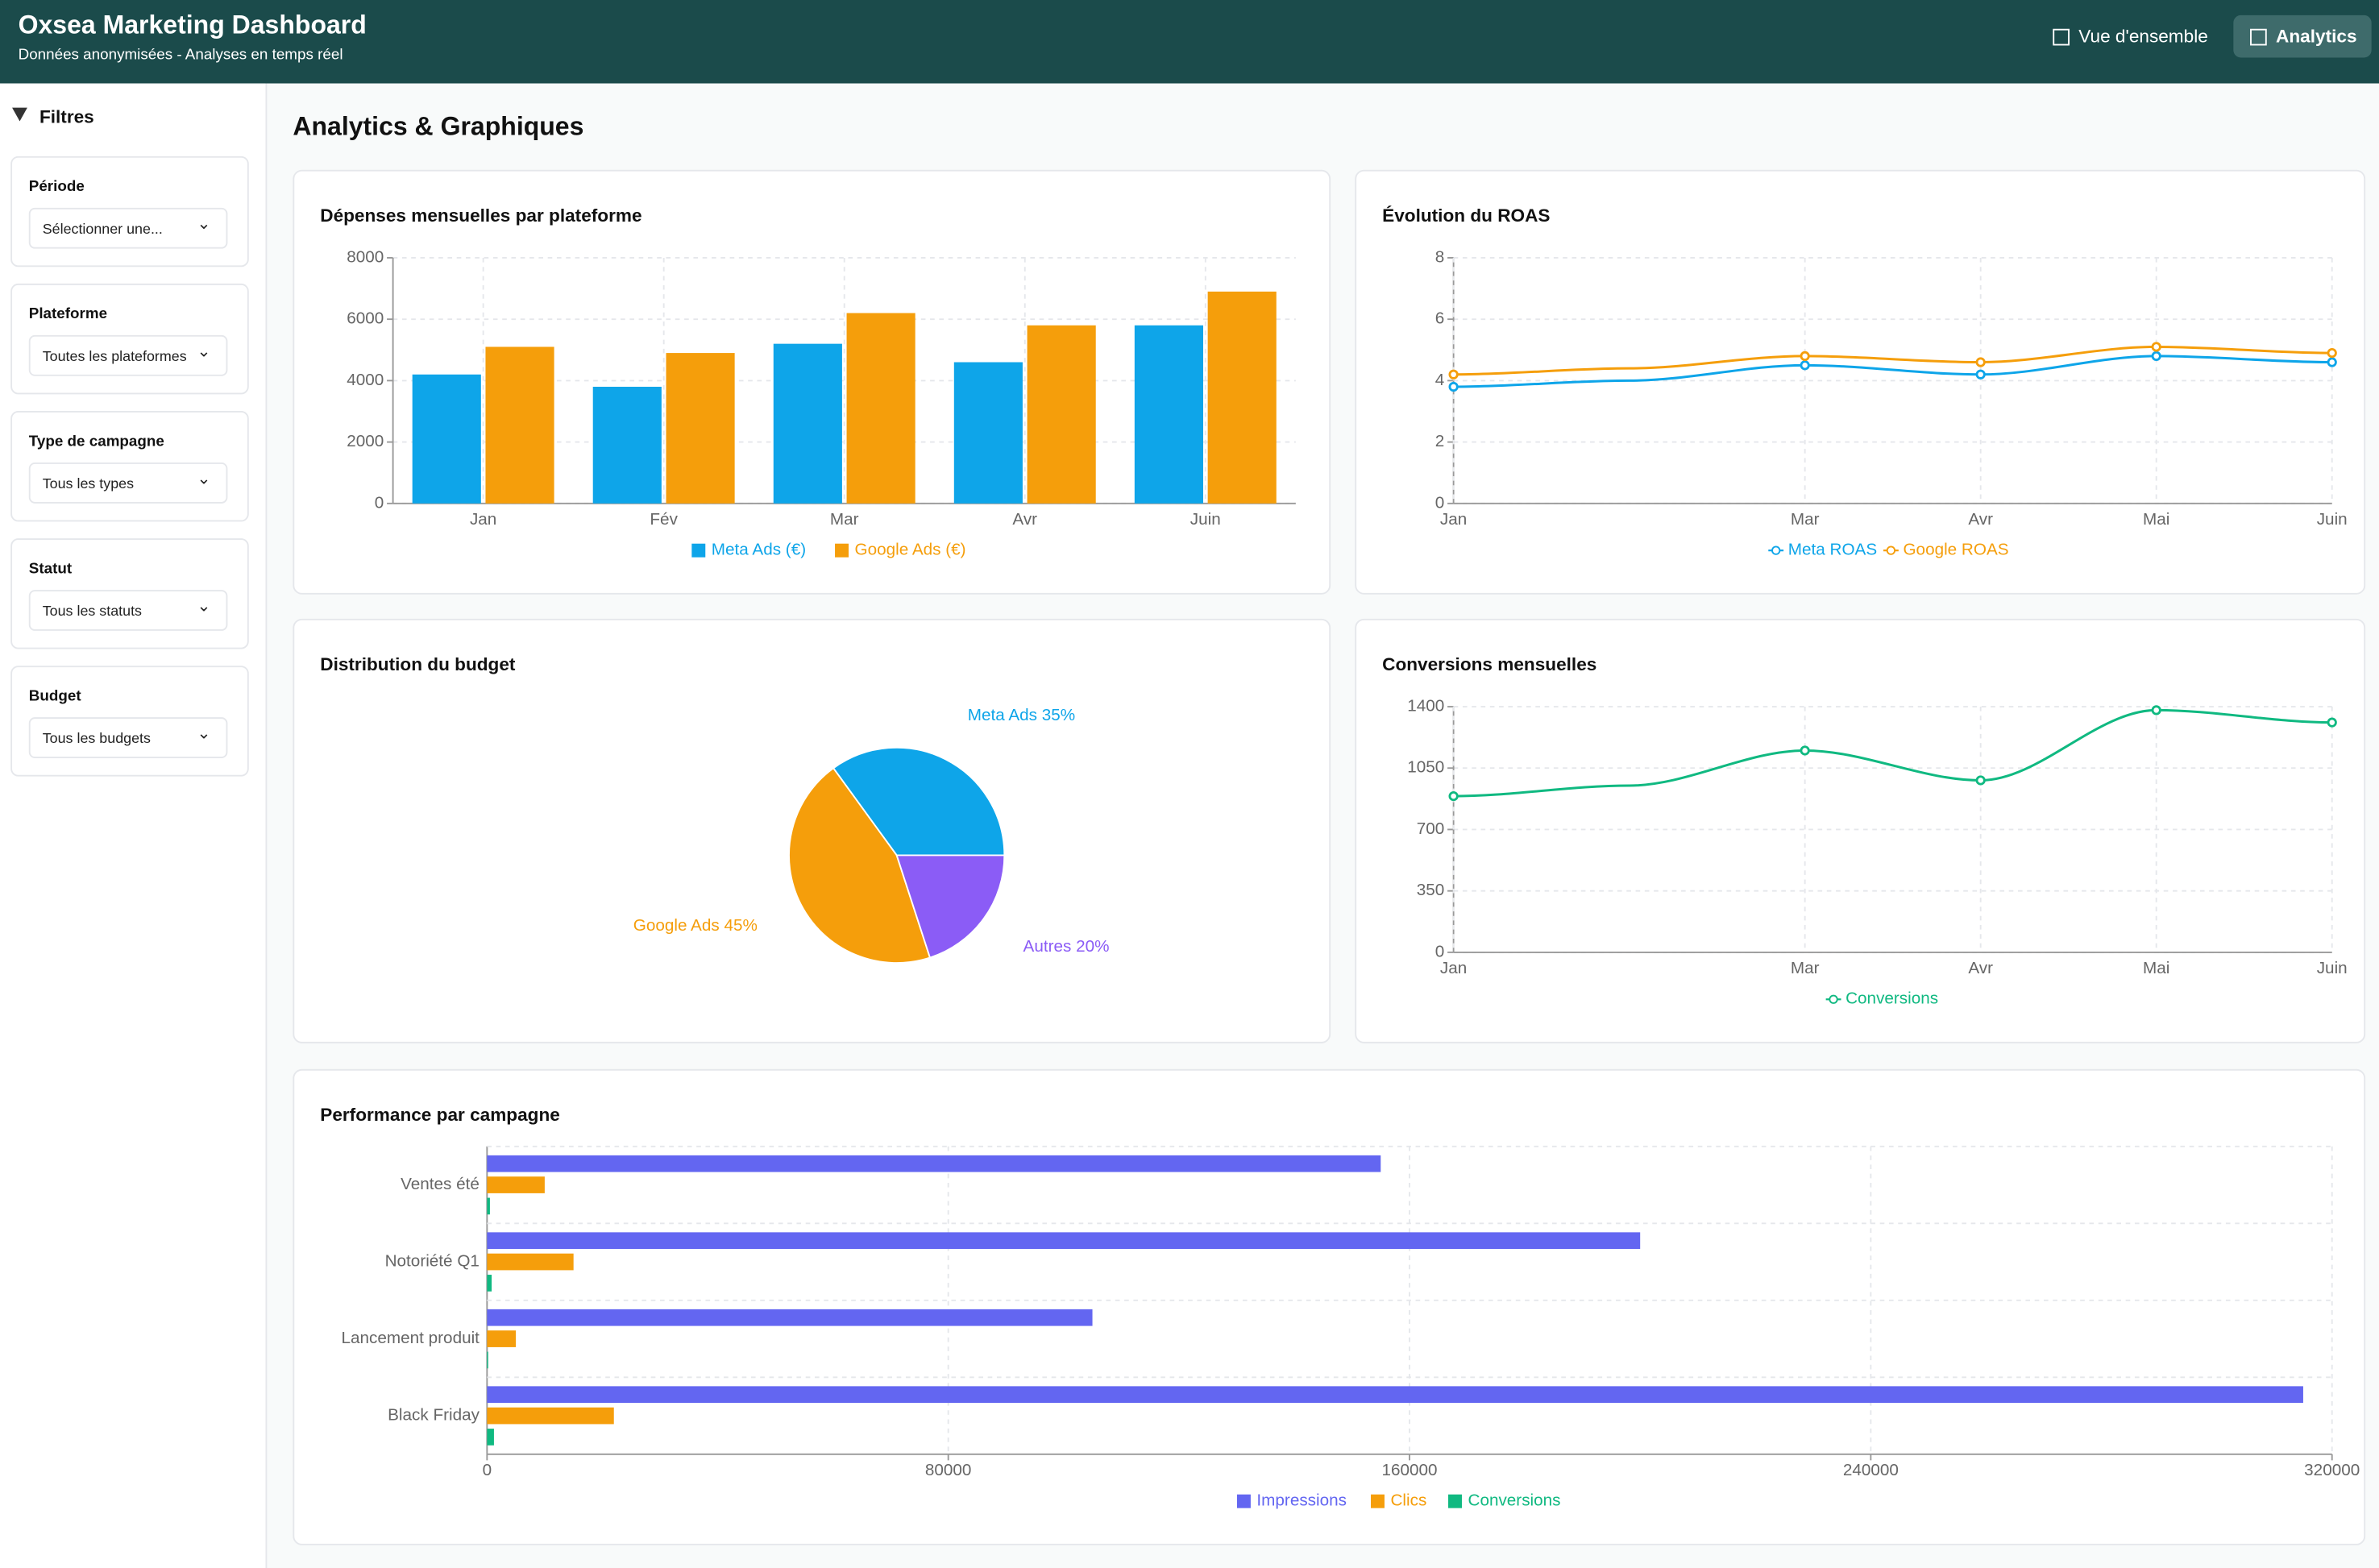  I want to click on filter: Plateforme Toutes les plateformes, so click(129, 339).